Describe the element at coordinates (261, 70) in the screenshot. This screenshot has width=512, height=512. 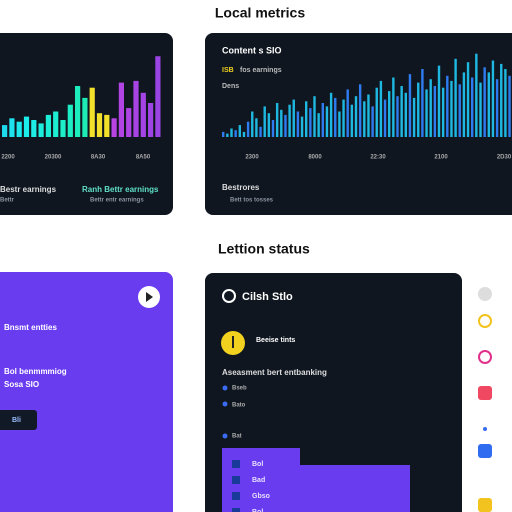
I see `subtitle: fos earnings` at that location.